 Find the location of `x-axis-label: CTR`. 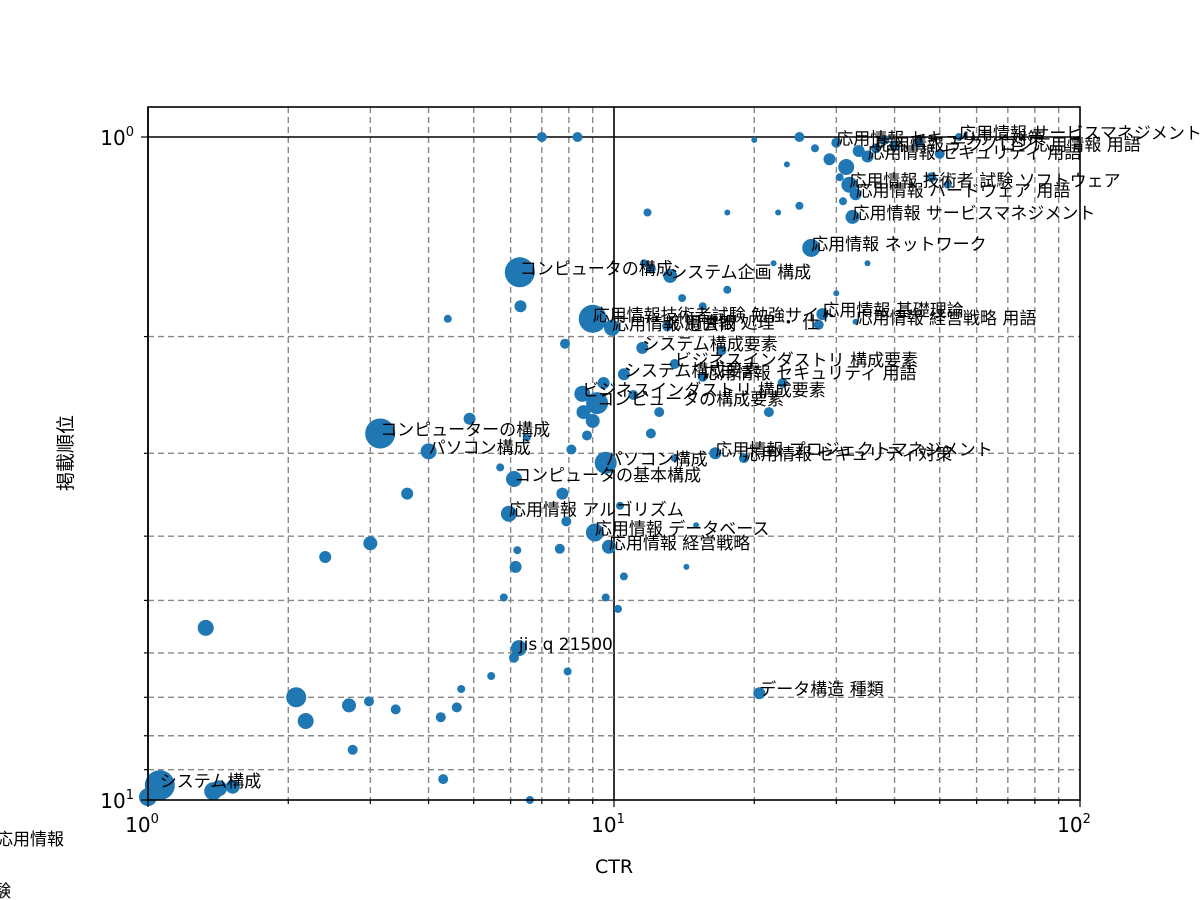

x-axis-label: CTR is located at coordinates (614, 867).